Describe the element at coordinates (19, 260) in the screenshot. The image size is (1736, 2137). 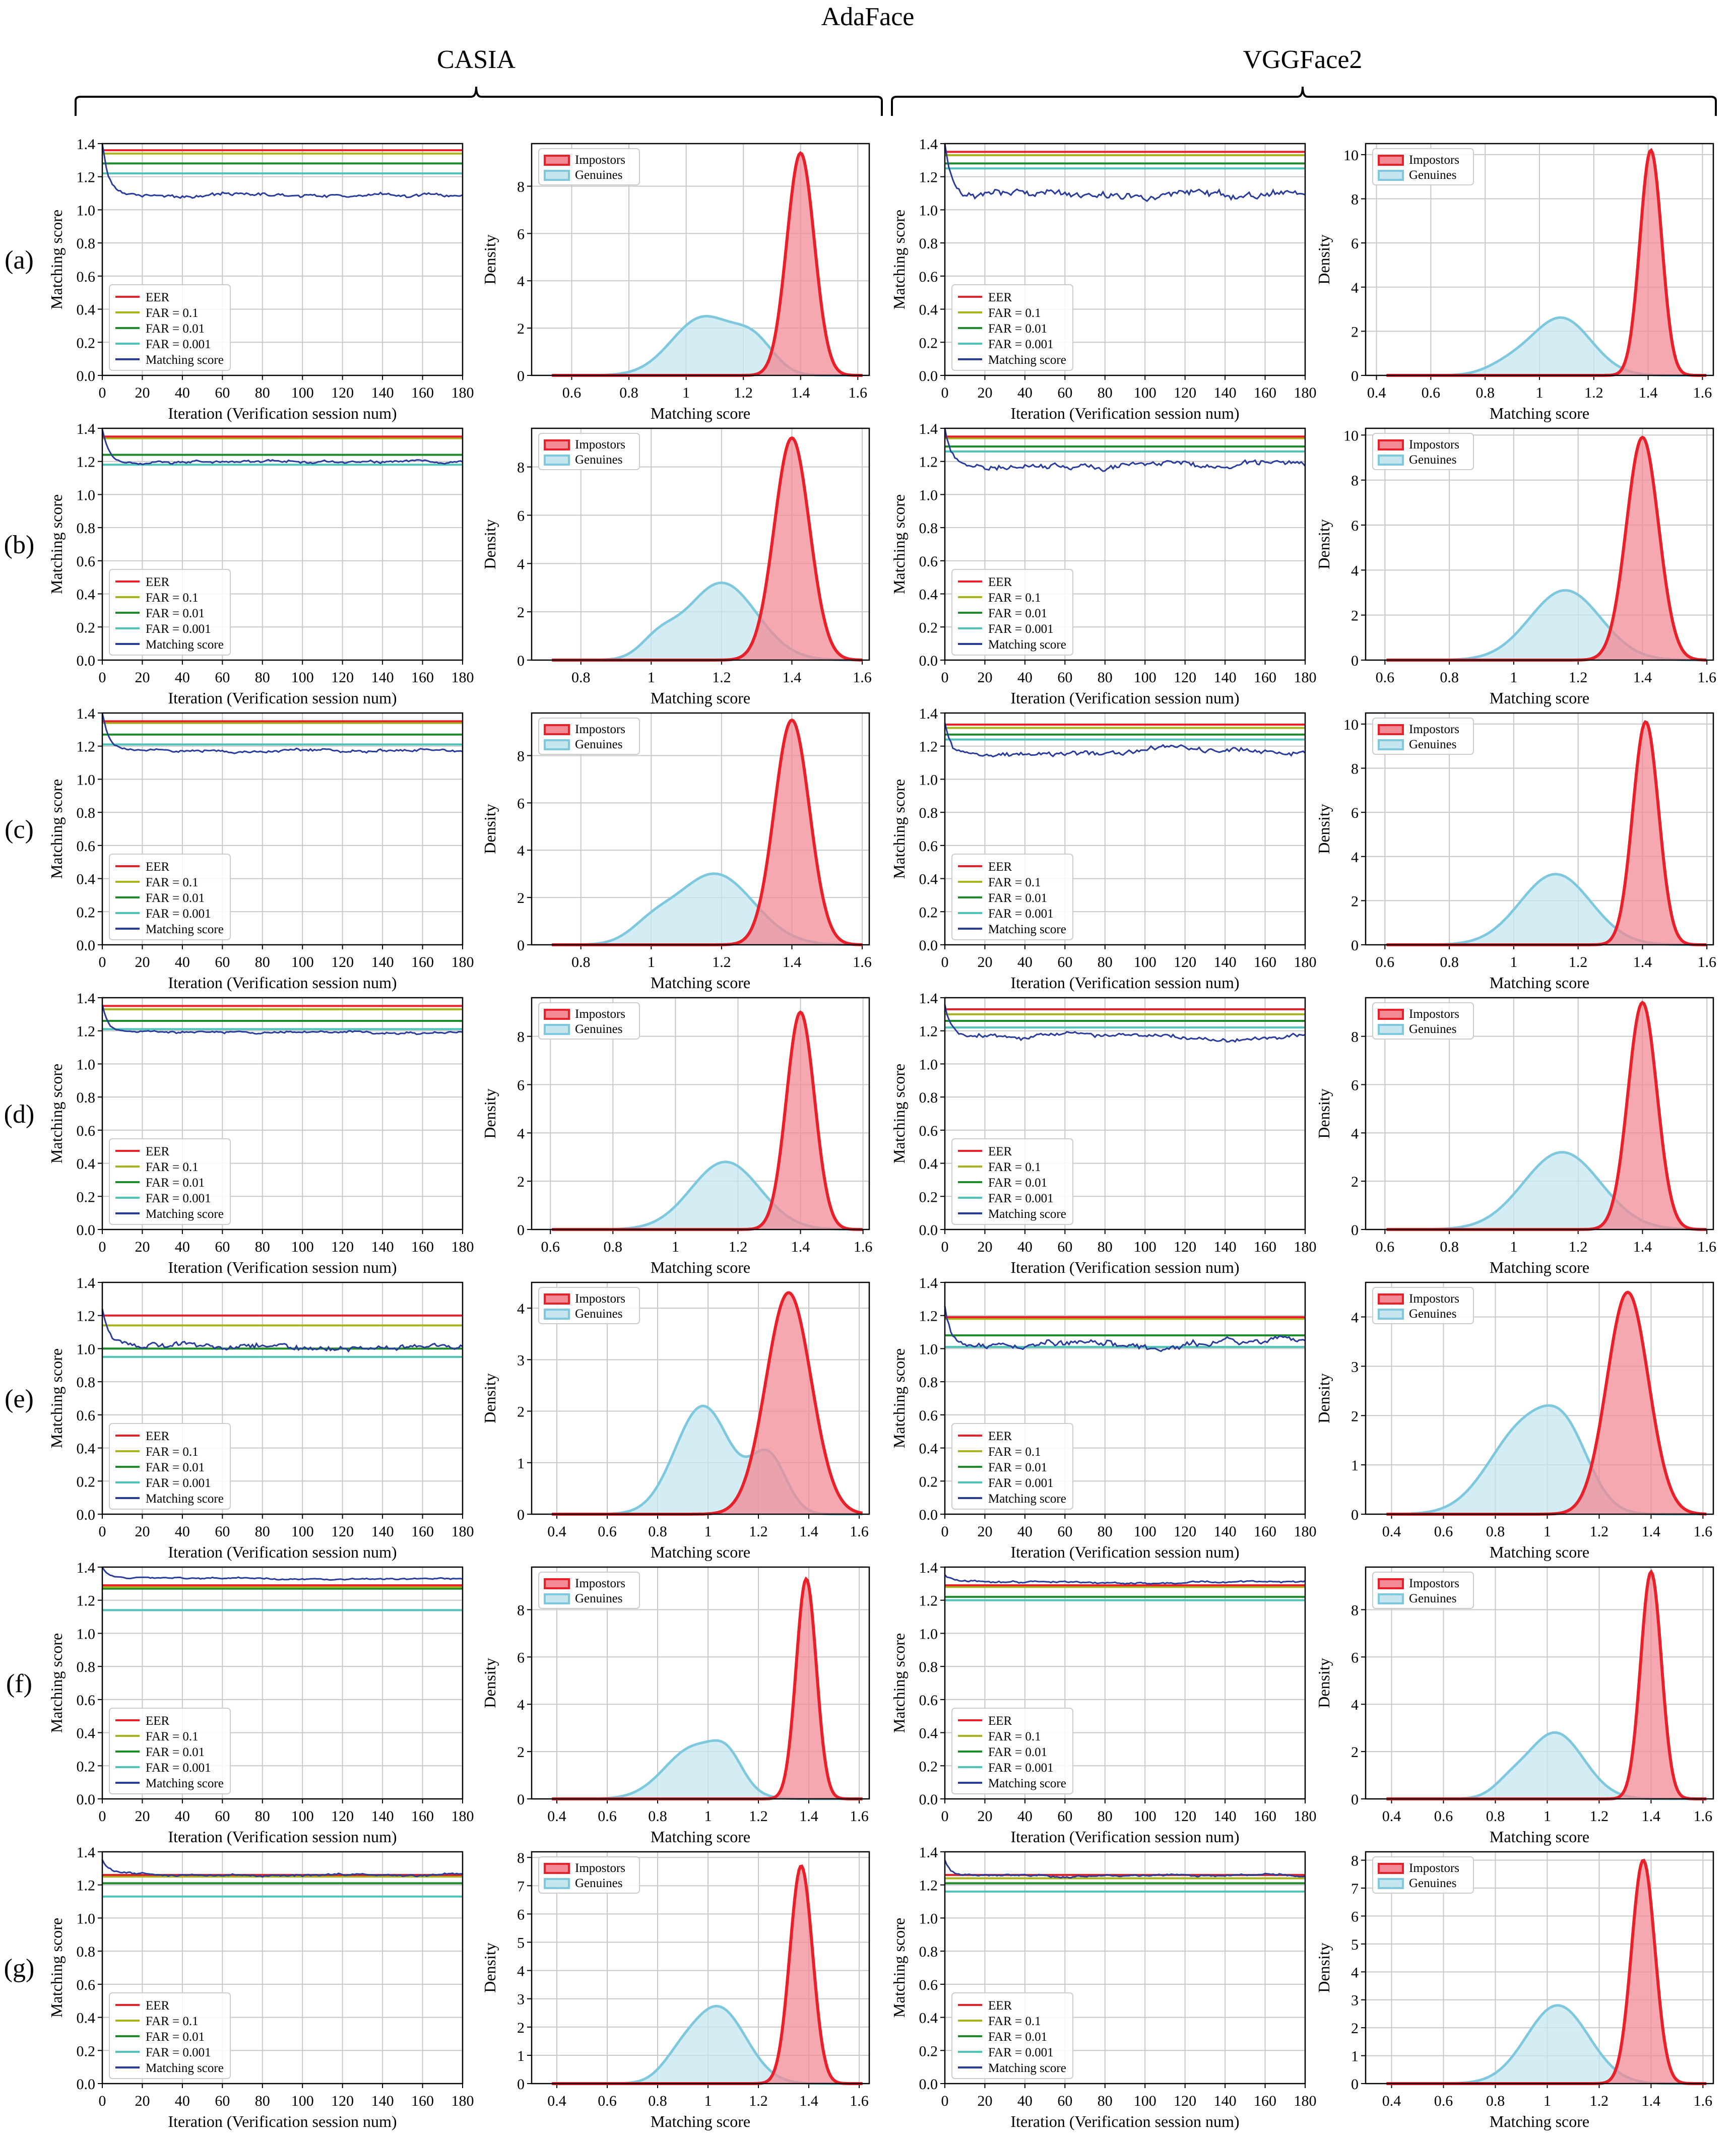
I see `row-label: (a)` at that location.